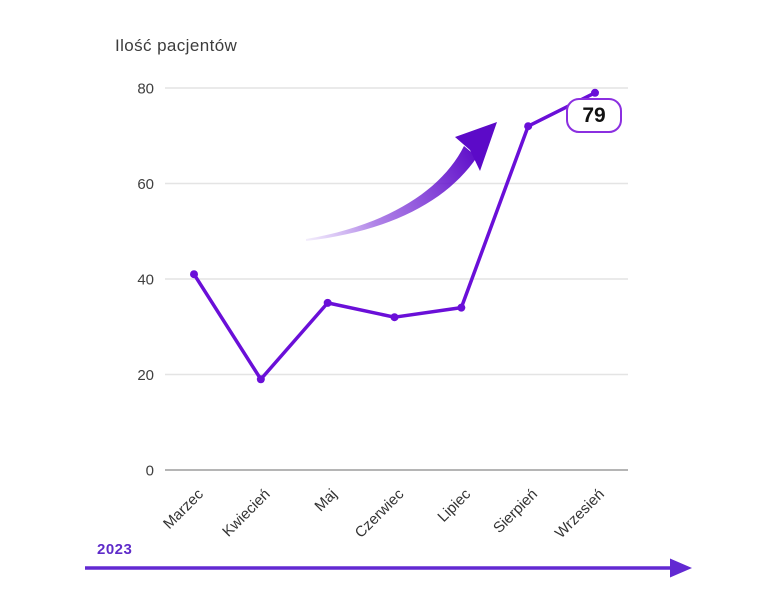 The height and width of the screenshot is (596, 768). I want to click on data-point-maj, so click(327, 302).